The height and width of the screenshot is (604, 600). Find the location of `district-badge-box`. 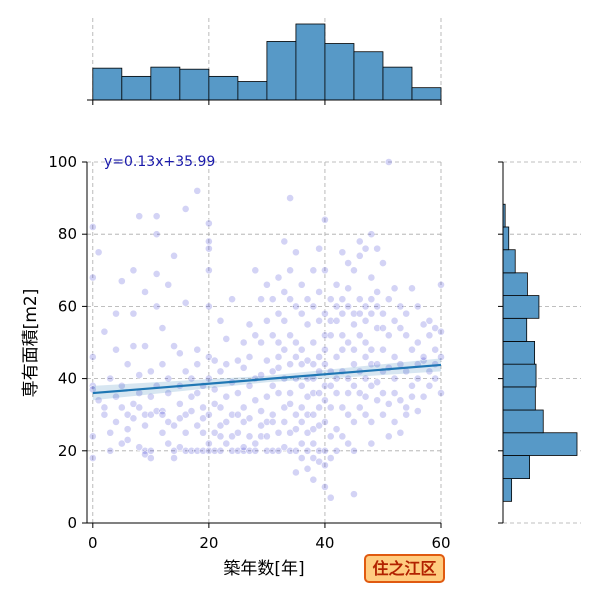

district-badge-box is located at coordinates (404, 568).